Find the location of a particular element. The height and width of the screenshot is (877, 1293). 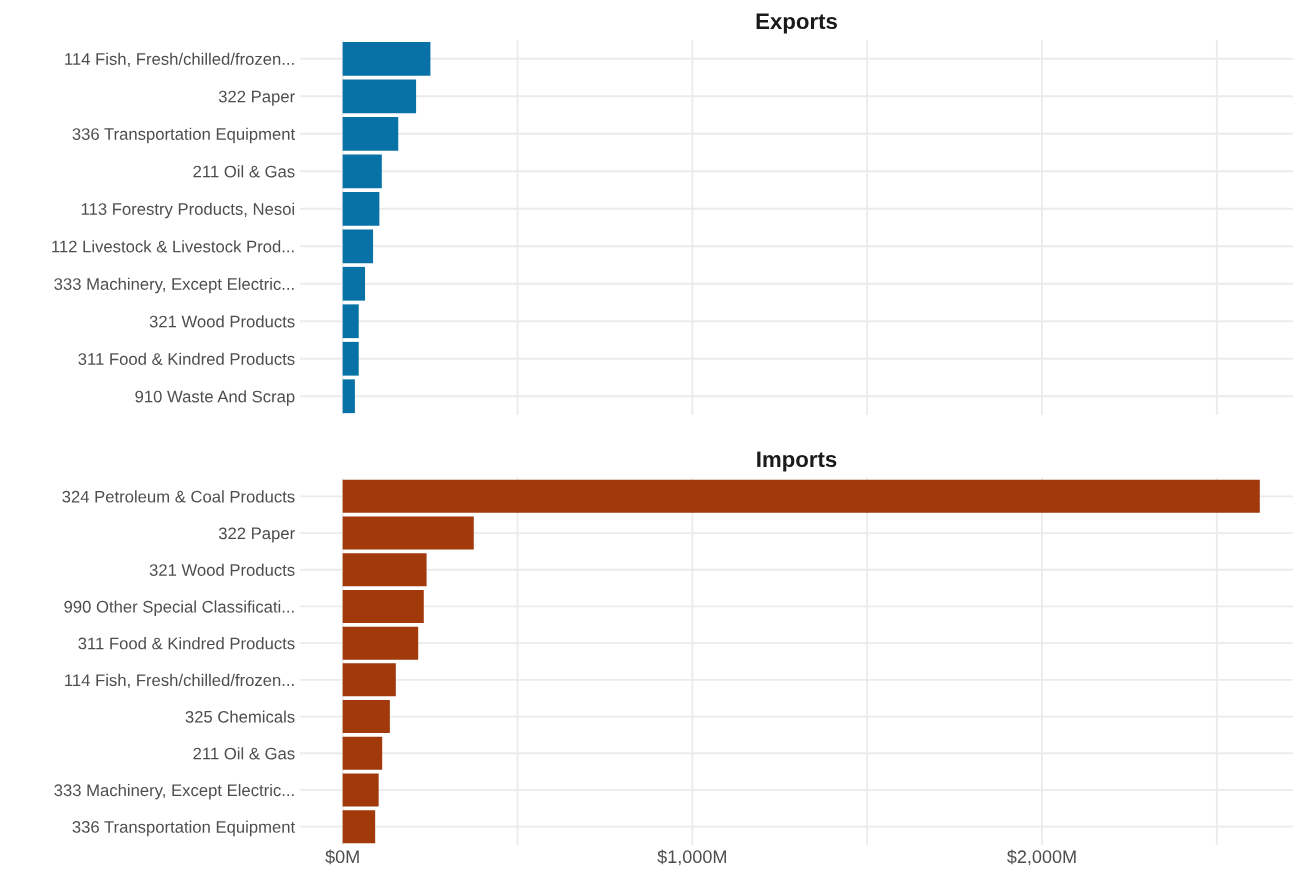

x-tick-label: $0M is located at coordinates (342, 857).